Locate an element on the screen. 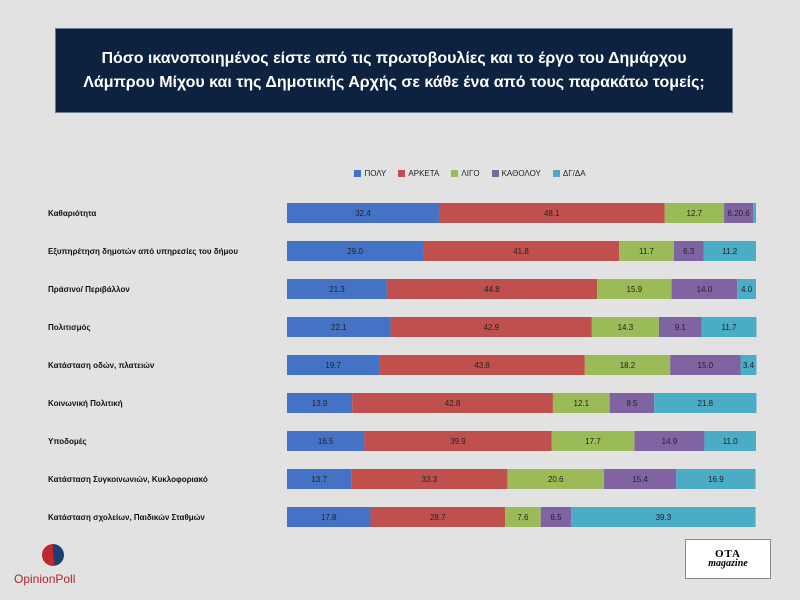  legend-label: ΔΓ/ΔΑ is located at coordinates (574, 173).